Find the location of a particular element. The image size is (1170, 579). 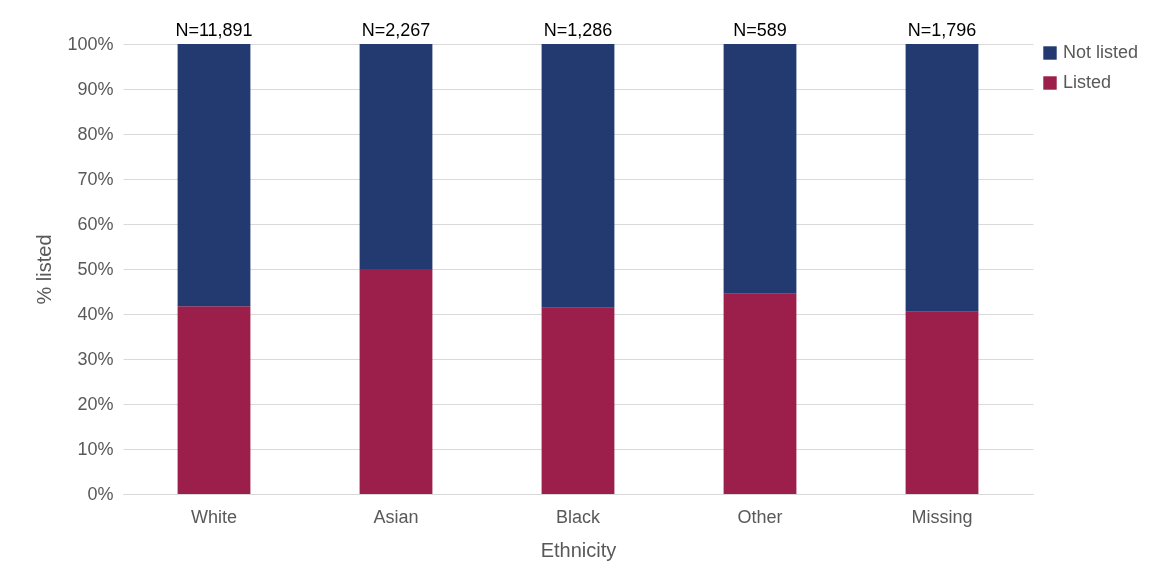

x-tick-label: White is located at coordinates (214, 516).